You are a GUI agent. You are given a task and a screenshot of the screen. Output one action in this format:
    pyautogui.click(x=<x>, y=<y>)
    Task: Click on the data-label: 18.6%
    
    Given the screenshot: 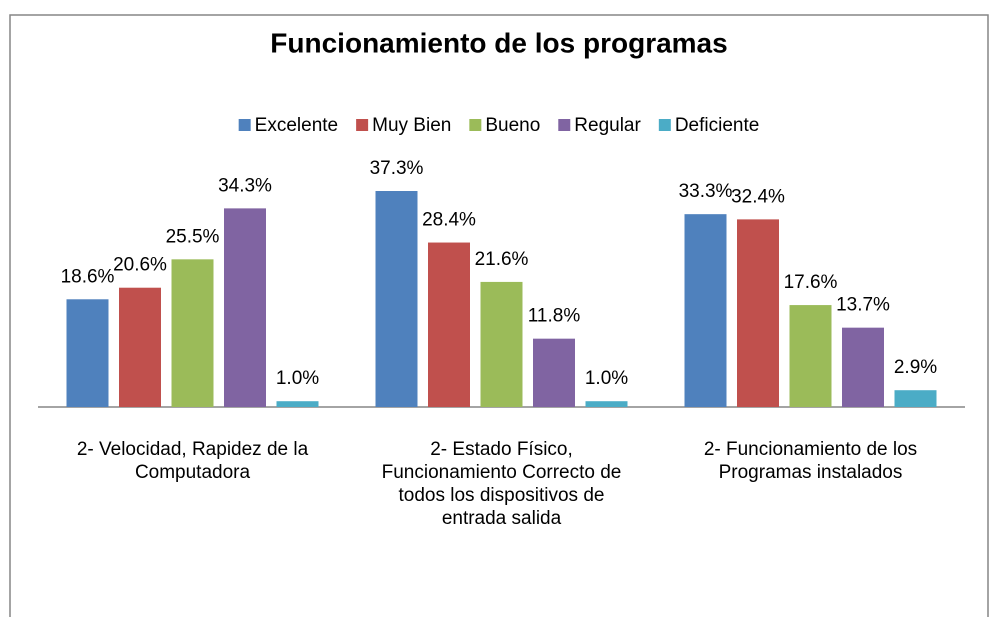 What is the action you would take?
    pyautogui.click(x=88, y=276)
    